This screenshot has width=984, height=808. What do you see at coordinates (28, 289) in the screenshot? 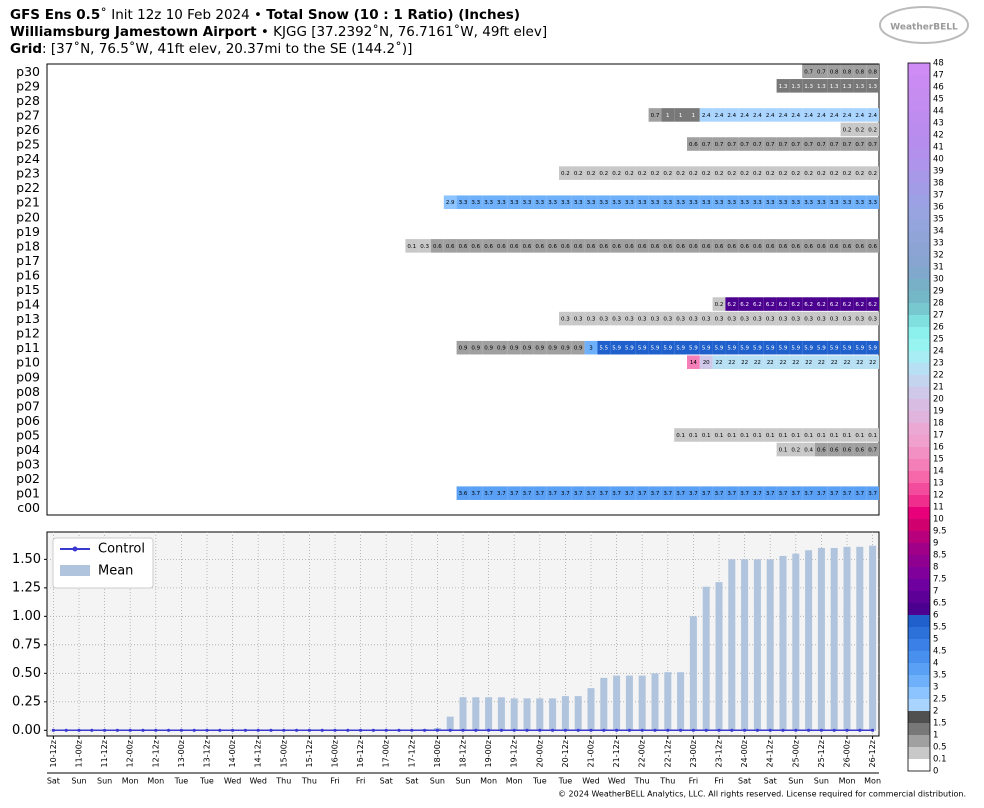
I see `row-label: p15` at bounding box center [28, 289].